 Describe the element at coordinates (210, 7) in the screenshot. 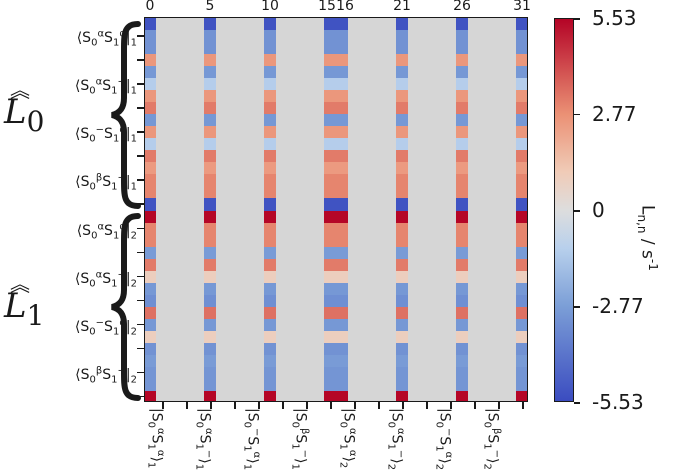

I see `top-tick-label: 5` at that location.